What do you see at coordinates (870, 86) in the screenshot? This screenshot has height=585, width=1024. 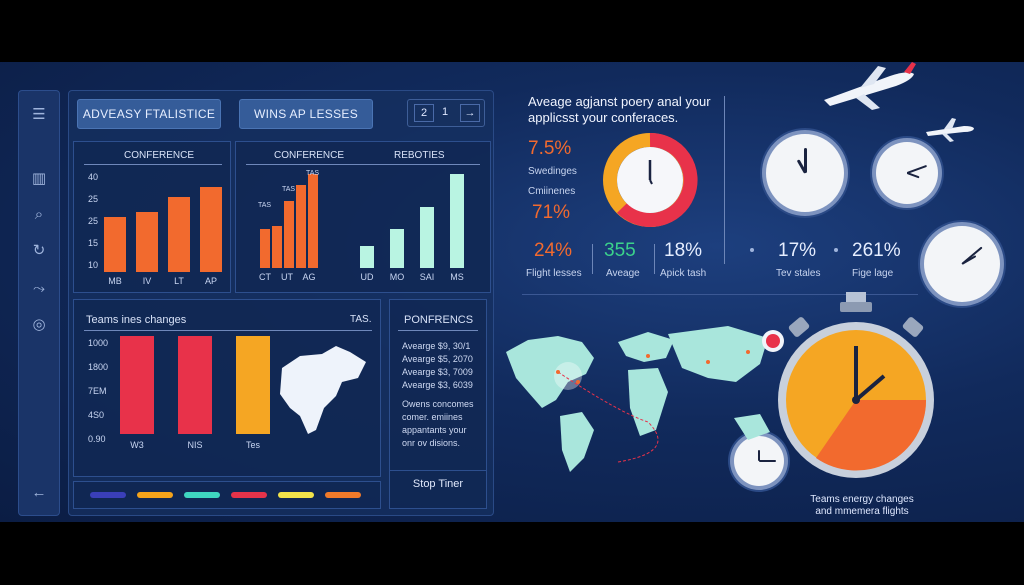 I see `airplane-icon` at bounding box center [870, 86].